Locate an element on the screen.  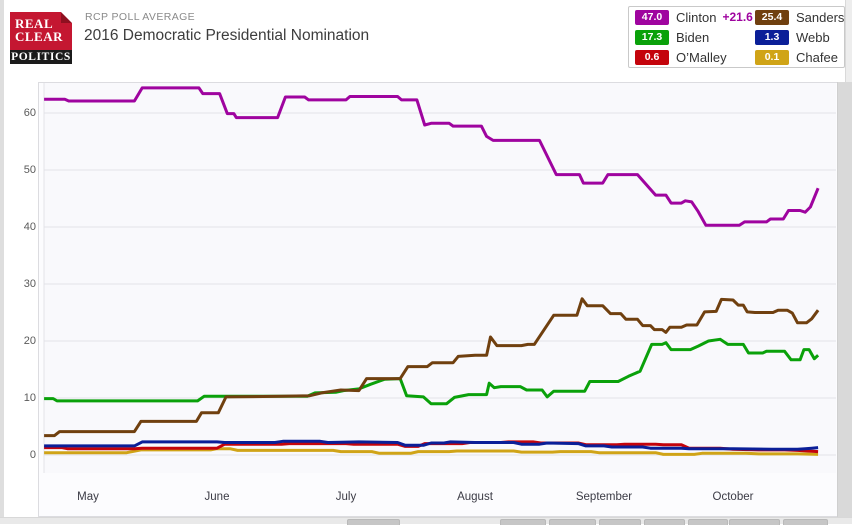
legend-candidate-name: O’Malley is located at coordinates (701, 57).